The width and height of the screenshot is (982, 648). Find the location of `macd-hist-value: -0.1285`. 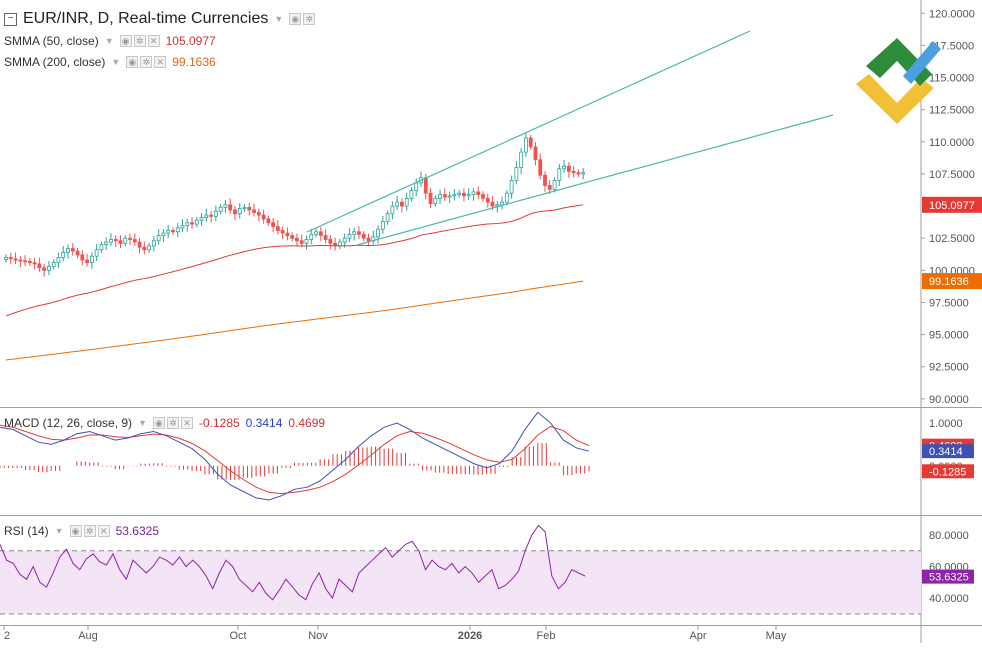

macd-hist-value: -0.1285 is located at coordinates (219, 423).